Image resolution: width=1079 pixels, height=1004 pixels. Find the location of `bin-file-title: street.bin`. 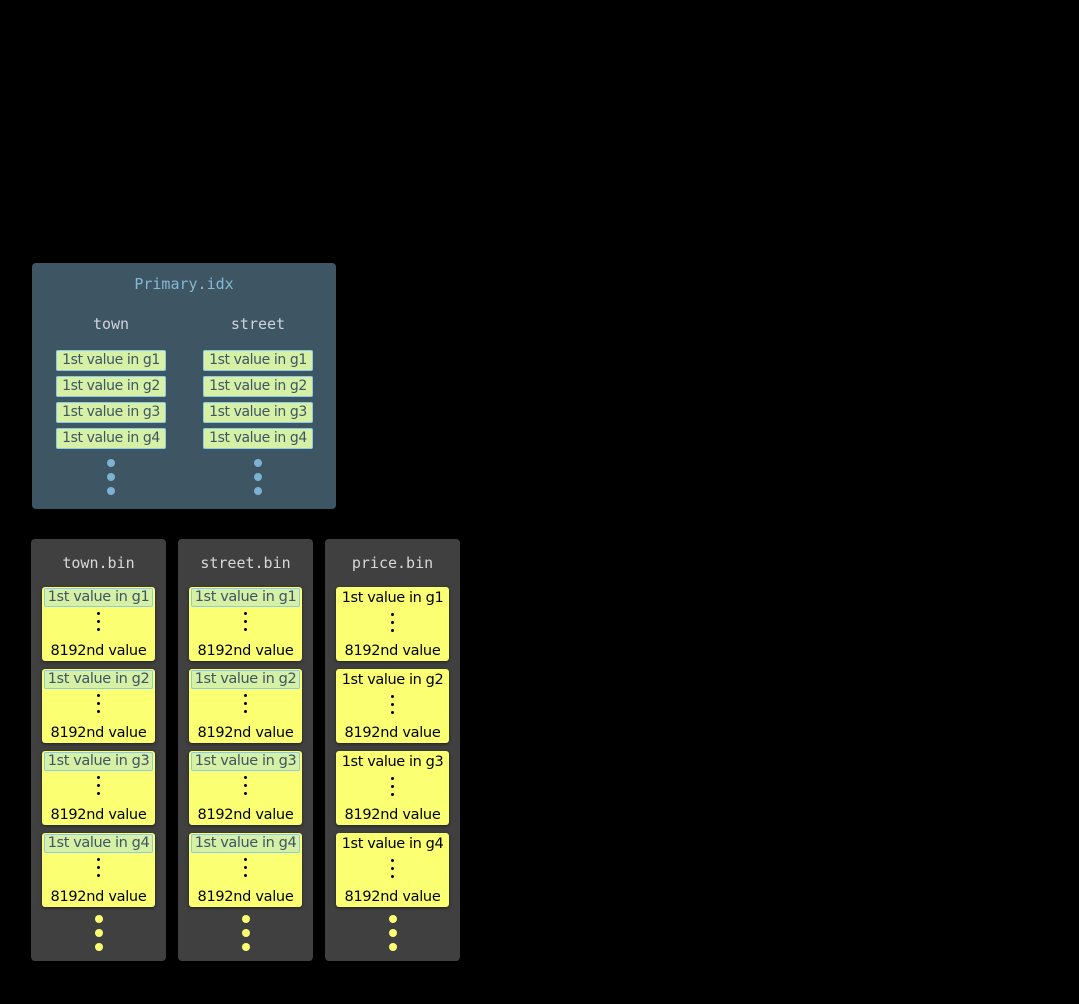

bin-file-title: street.bin is located at coordinates (245, 563).